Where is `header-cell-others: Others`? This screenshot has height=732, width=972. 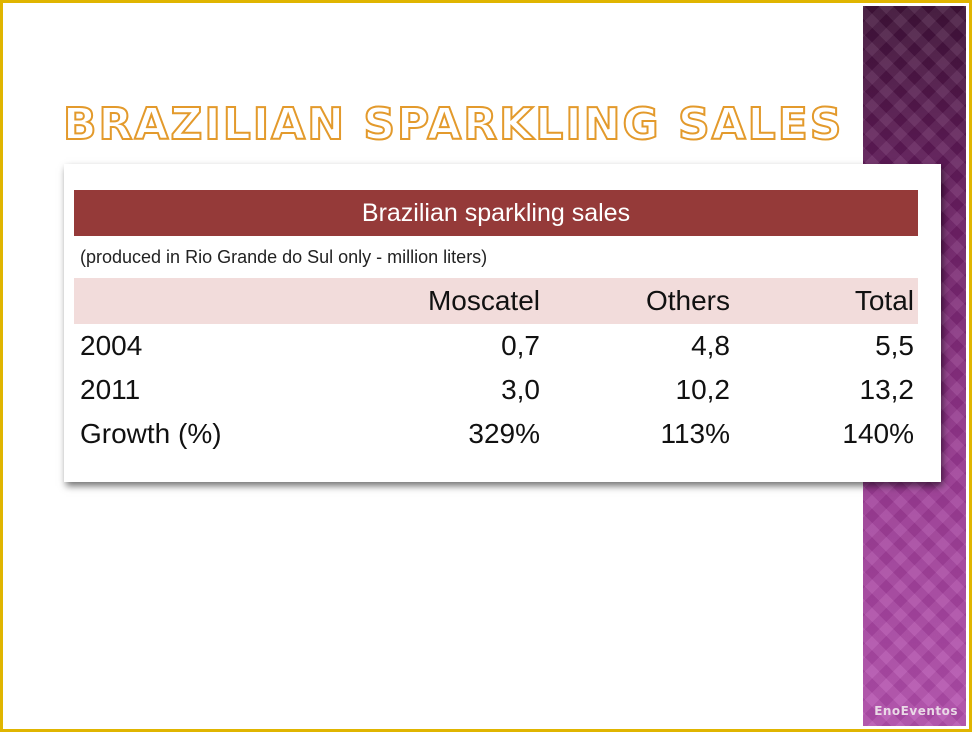 header-cell-others: Others is located at coordinates (639, 301).